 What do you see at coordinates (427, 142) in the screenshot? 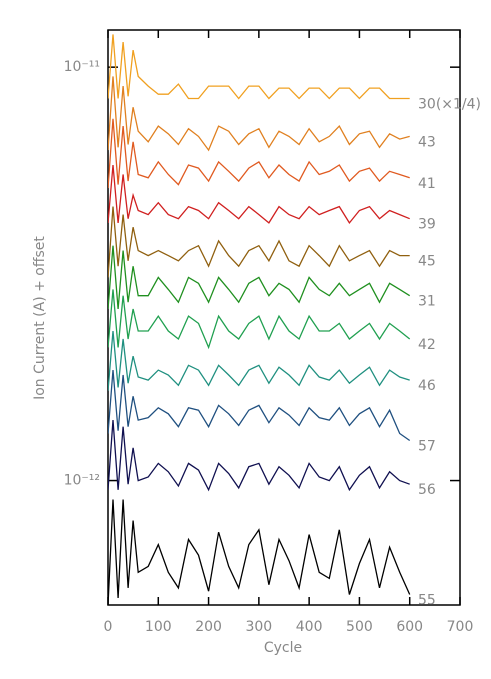
I see `series-label: 43` at bounding box center [427, 142].